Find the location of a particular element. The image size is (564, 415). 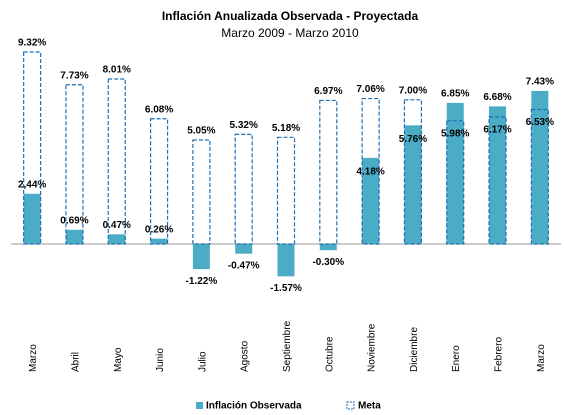

value-label: 2,44% is located at coordinates (32, 184).